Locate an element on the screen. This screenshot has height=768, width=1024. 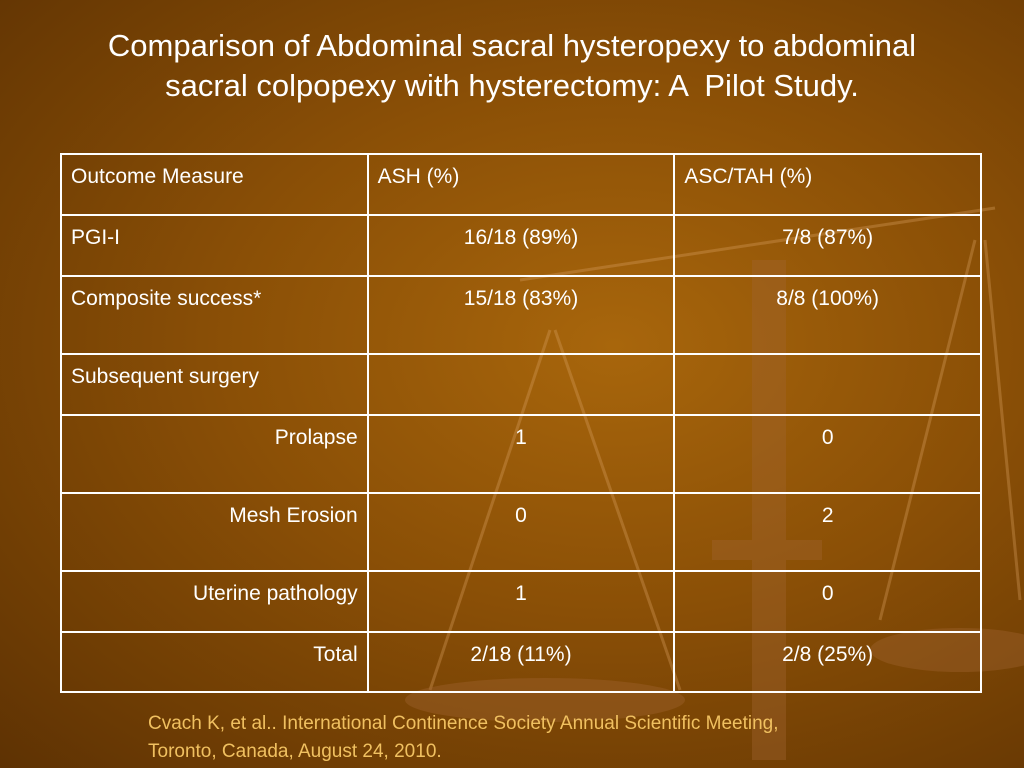
table-row: Mesh Erosion 0 2 is located at coordinates (521, 532).